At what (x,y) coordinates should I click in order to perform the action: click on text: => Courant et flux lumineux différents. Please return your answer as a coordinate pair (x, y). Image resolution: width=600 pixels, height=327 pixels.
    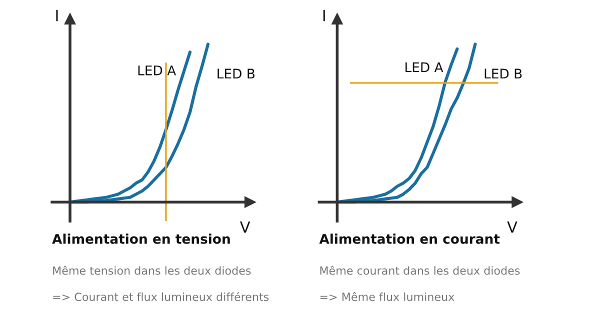
    Looking at the image, I should click on (161, 297).